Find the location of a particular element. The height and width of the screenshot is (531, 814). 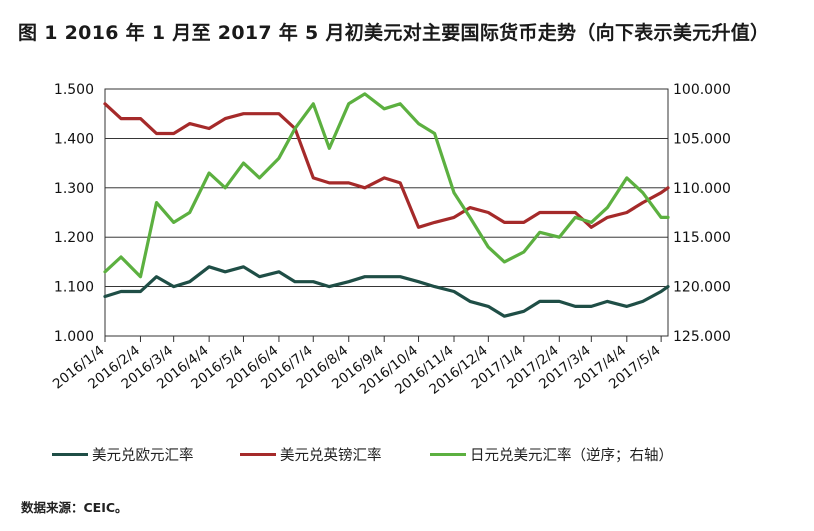

y-right-tick-label: 115.000 is located at coordinates (702, 238).